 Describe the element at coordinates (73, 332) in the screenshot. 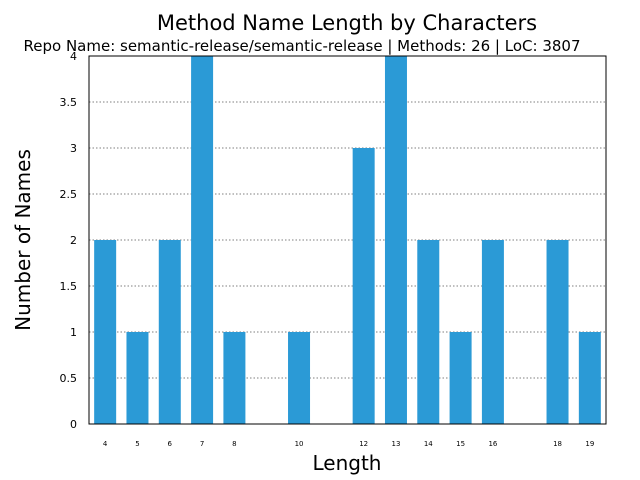

I see `y-tick-label: 1` at that location.